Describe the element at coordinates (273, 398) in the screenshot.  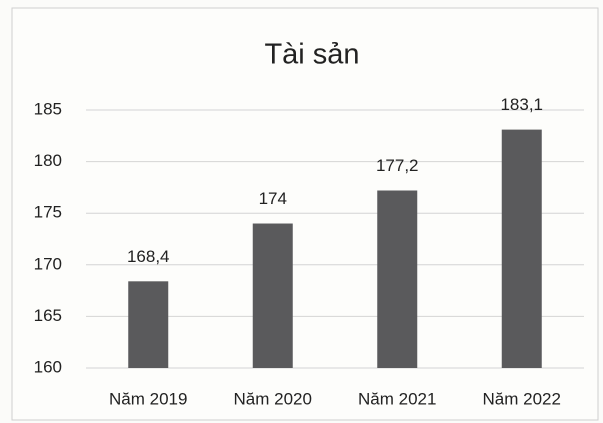
I see `x-tick-label: Năm 2020` at that location.